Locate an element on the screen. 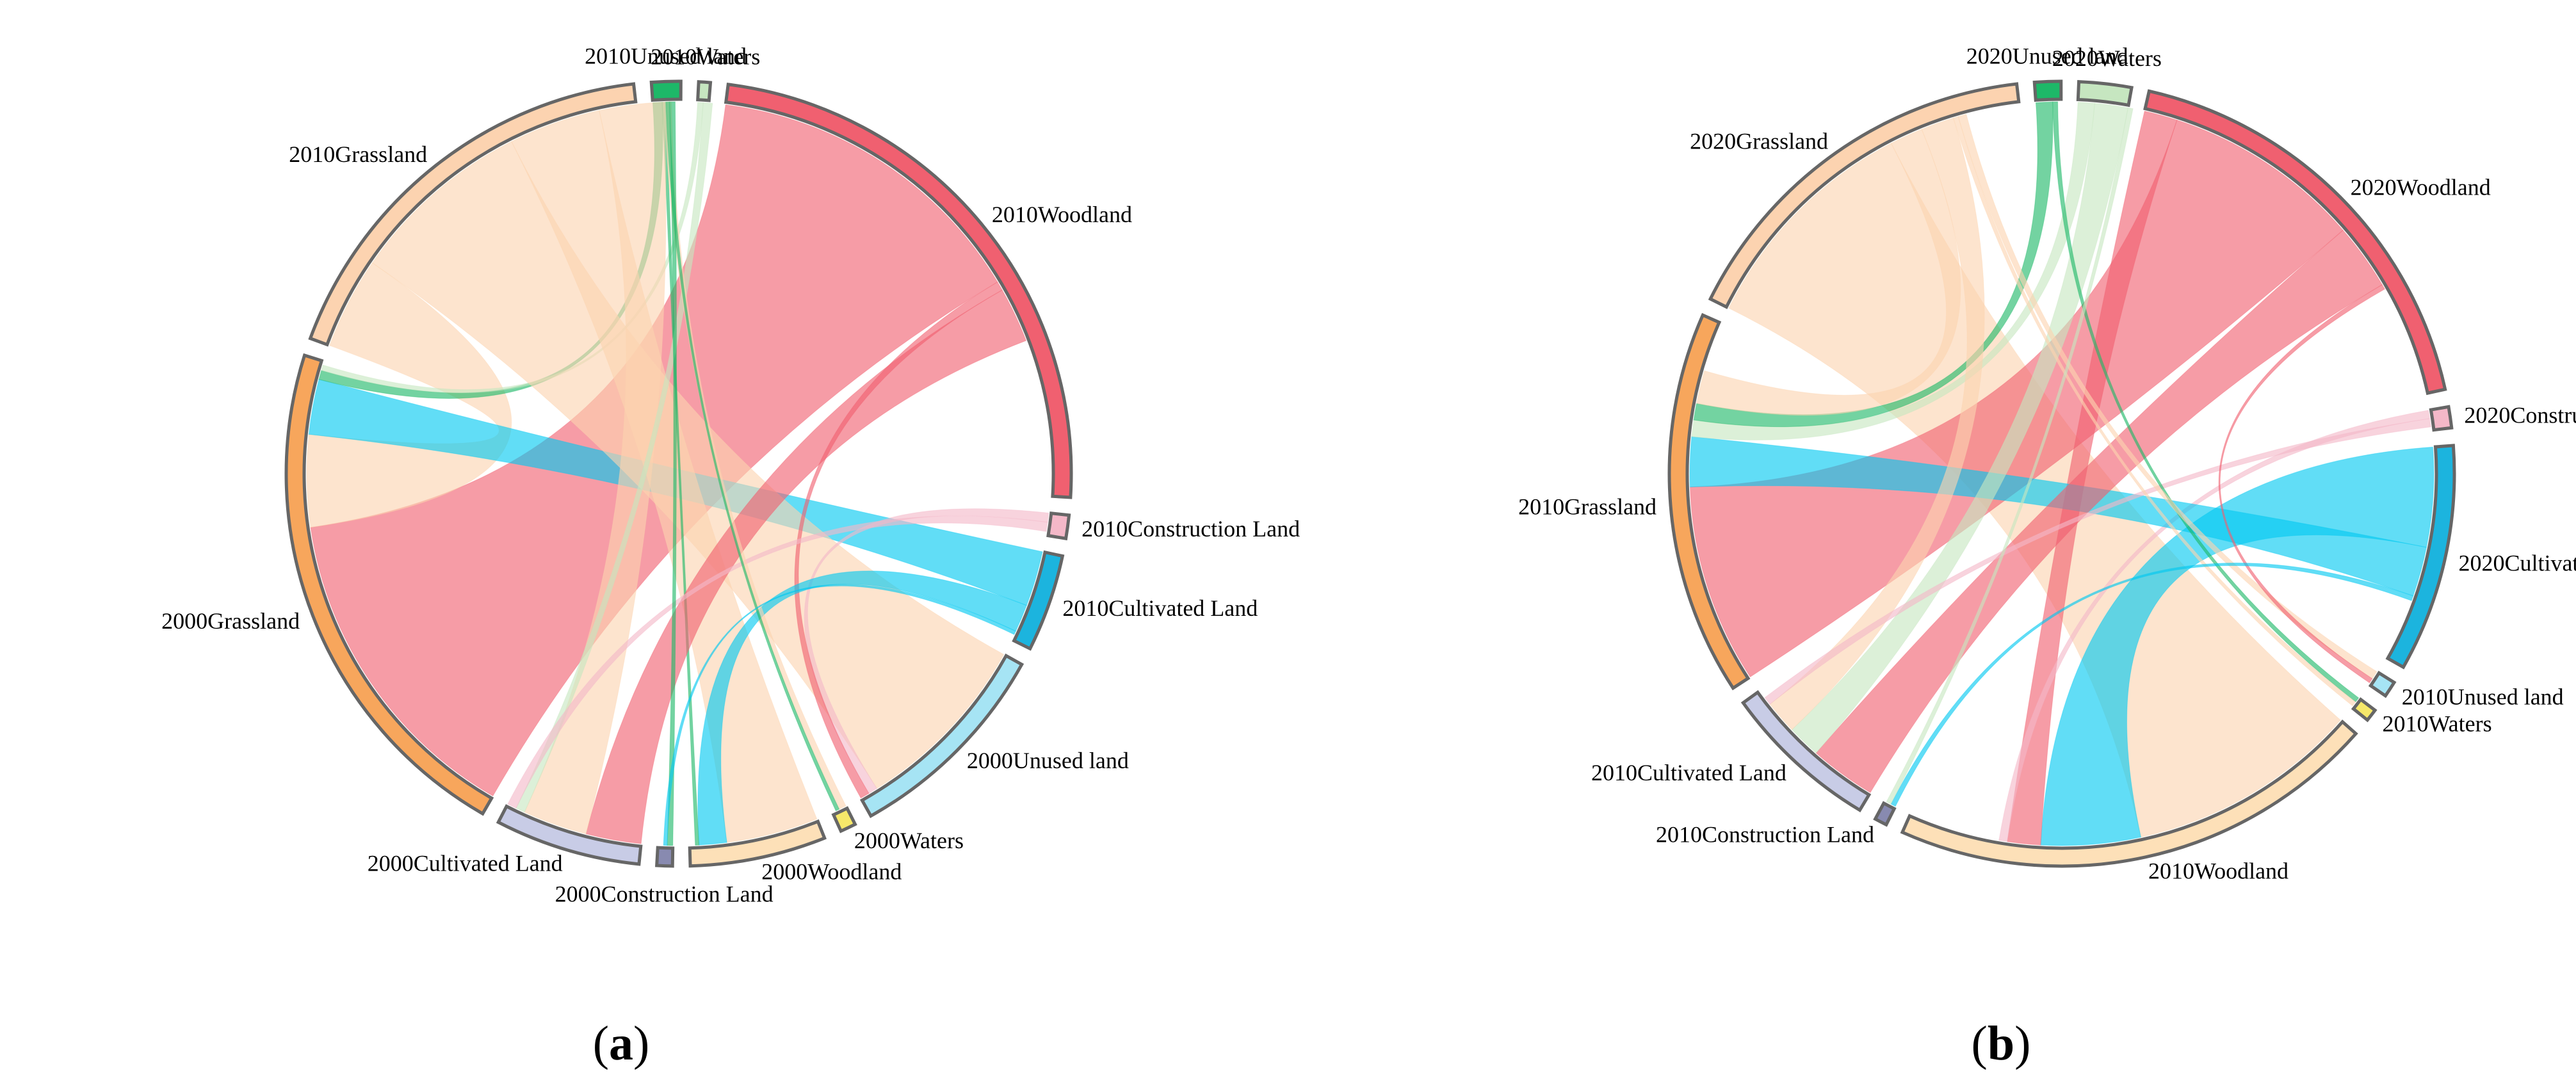  node-label-2000grassland: 2000Grassland is located at coordinates (230, 621).